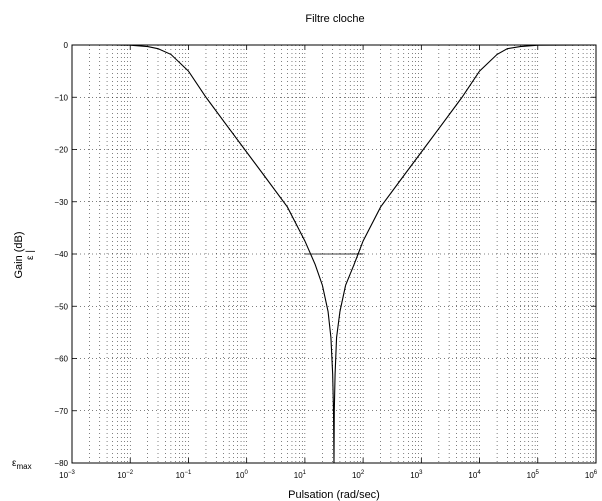 The height and width of the screenshot is (501, 602). What do you see at coordinates (474, 475) in the screenshot?
I see `x-tick-label: 10⁴` at bounding box center [474, 475].